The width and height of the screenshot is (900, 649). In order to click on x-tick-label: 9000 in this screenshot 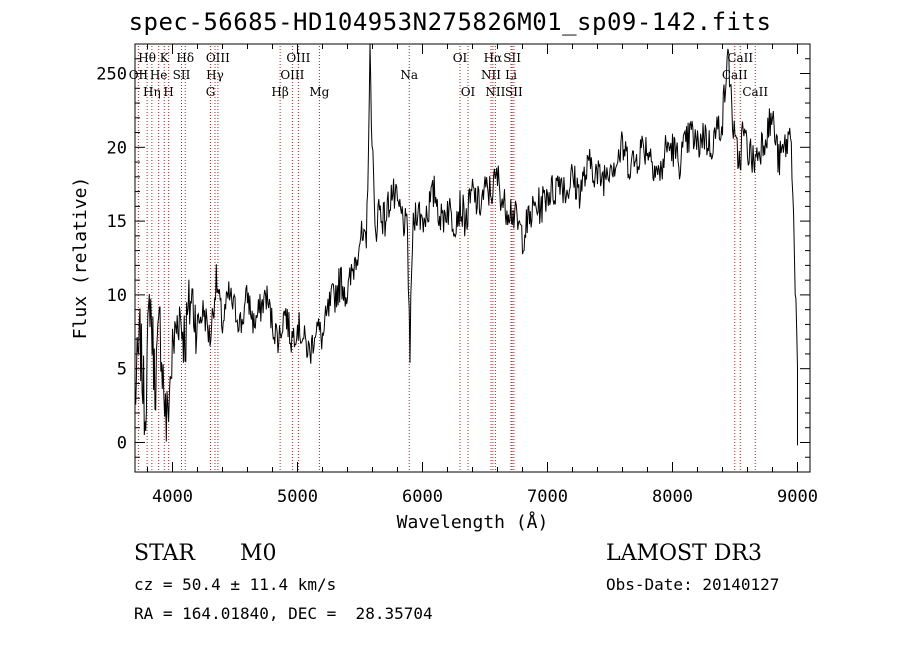, I will do `click(797, 497)`.